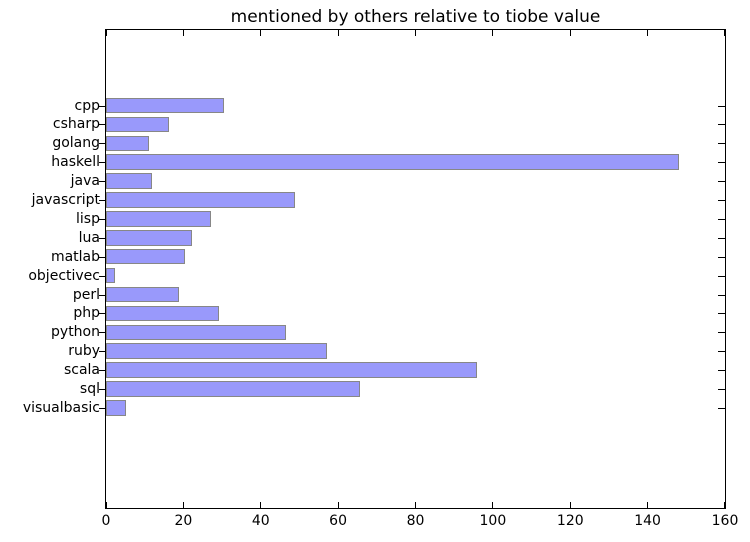 The width and height of the screenshot is (750, 542). Describe the element at coordinates (647, 521) in the screenshot. I see `xtick-label-140: 140` at that location.